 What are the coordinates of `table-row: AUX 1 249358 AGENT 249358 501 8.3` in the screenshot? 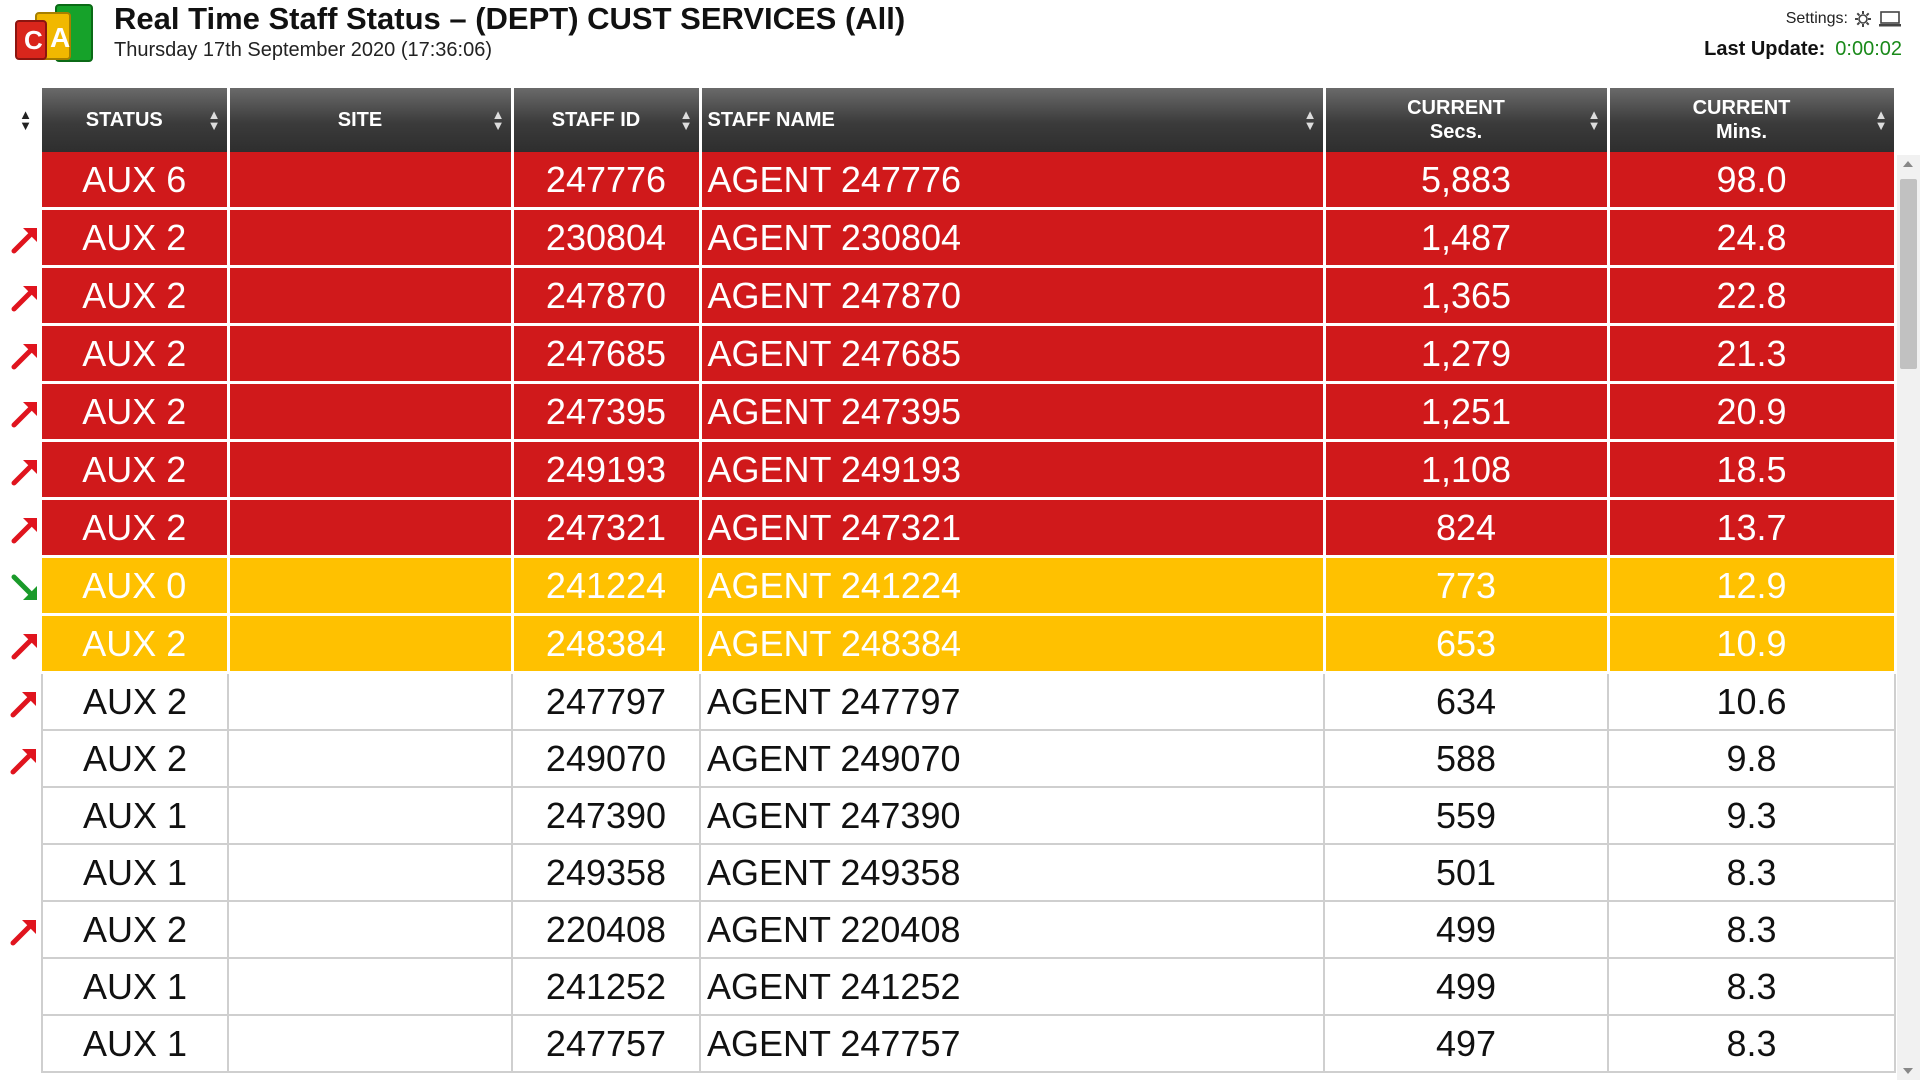 It's located at (948, 873).